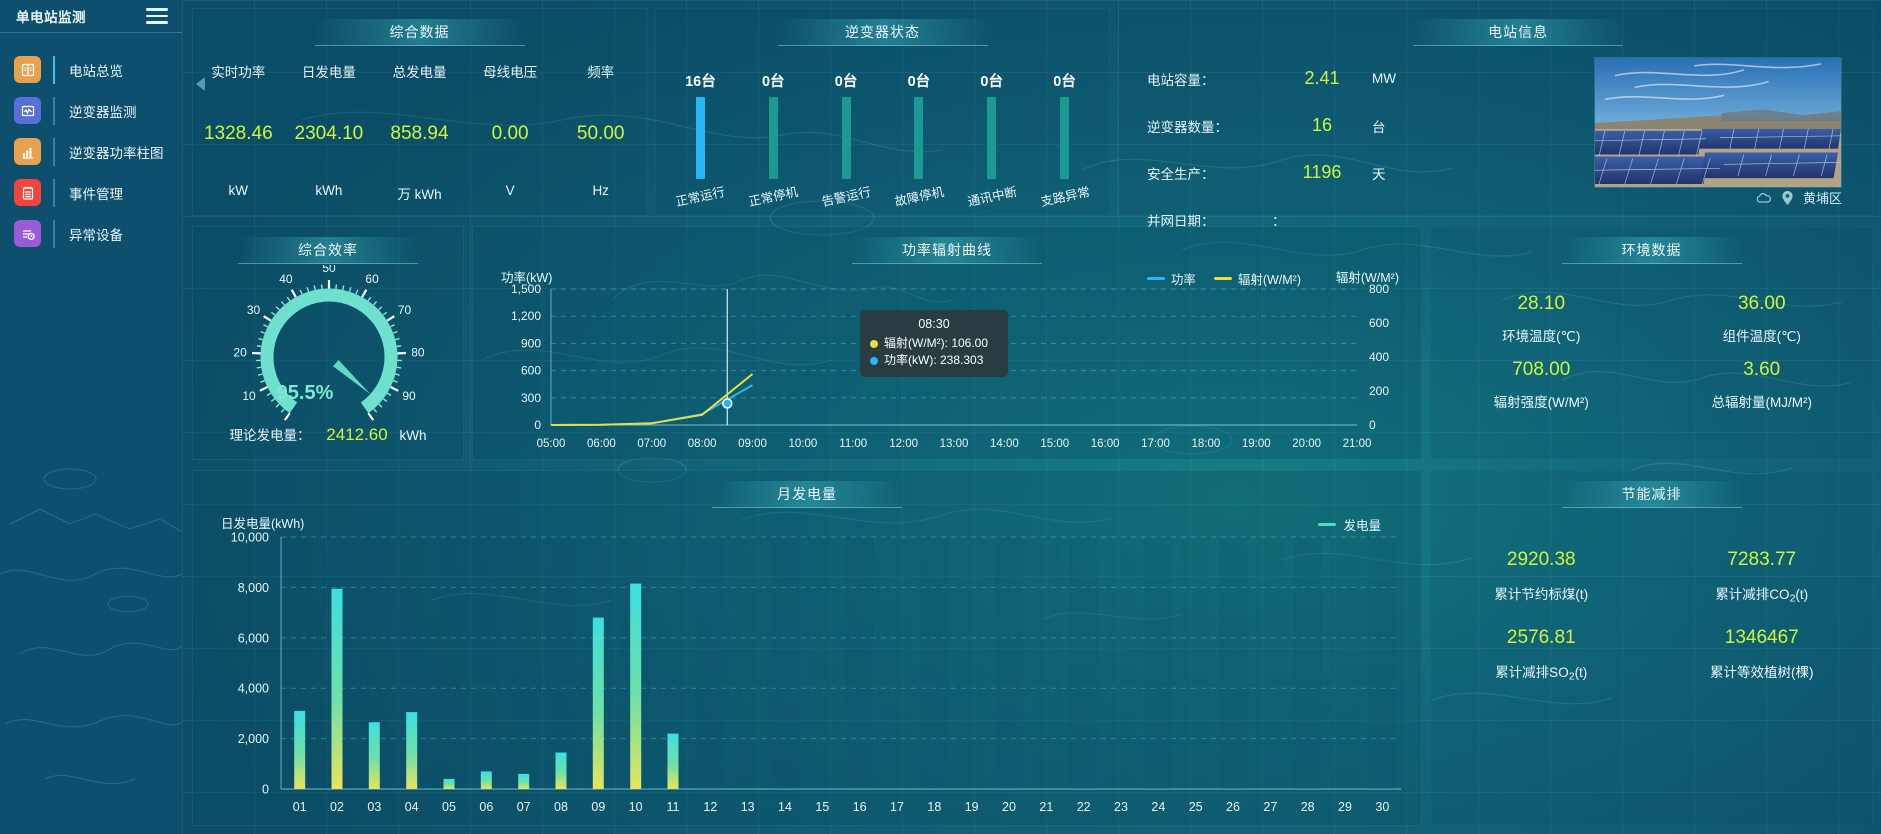  Describe the element at coordinates (510, 190) in the screenshot. I see `metric-unit: V` at that location.